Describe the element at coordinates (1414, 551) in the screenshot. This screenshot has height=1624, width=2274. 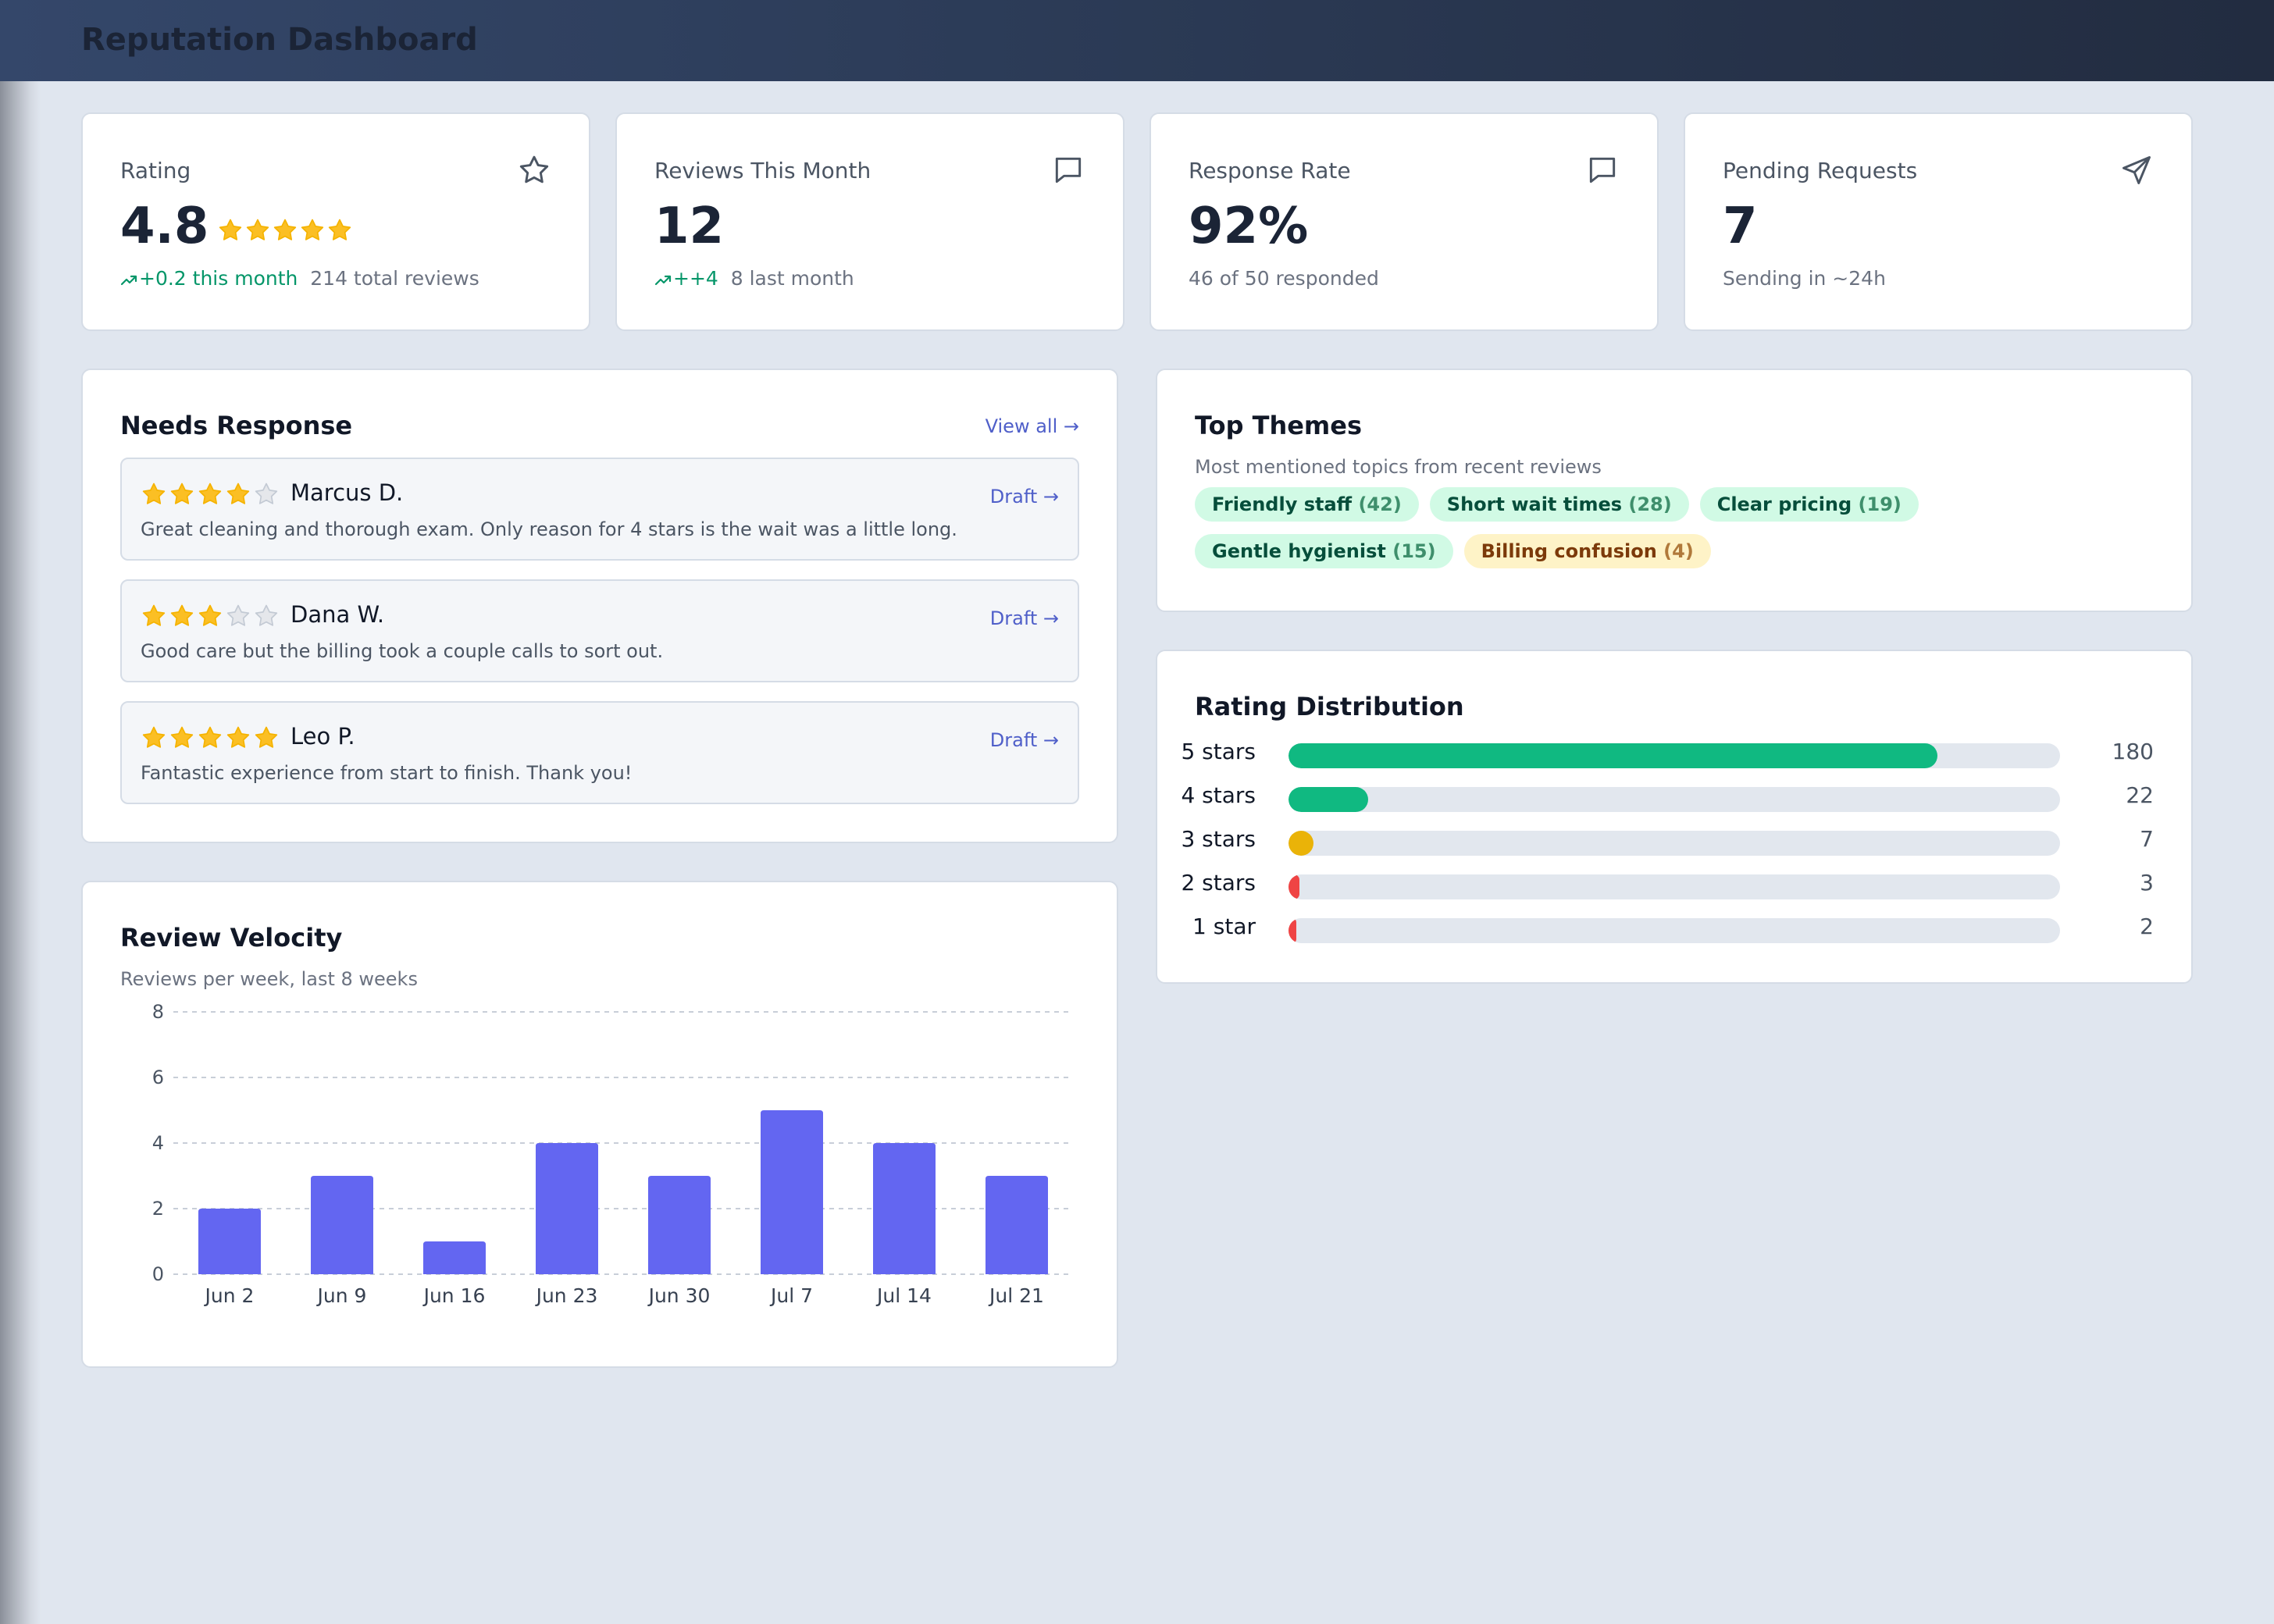
I see `theme-count: (15)` at that location.